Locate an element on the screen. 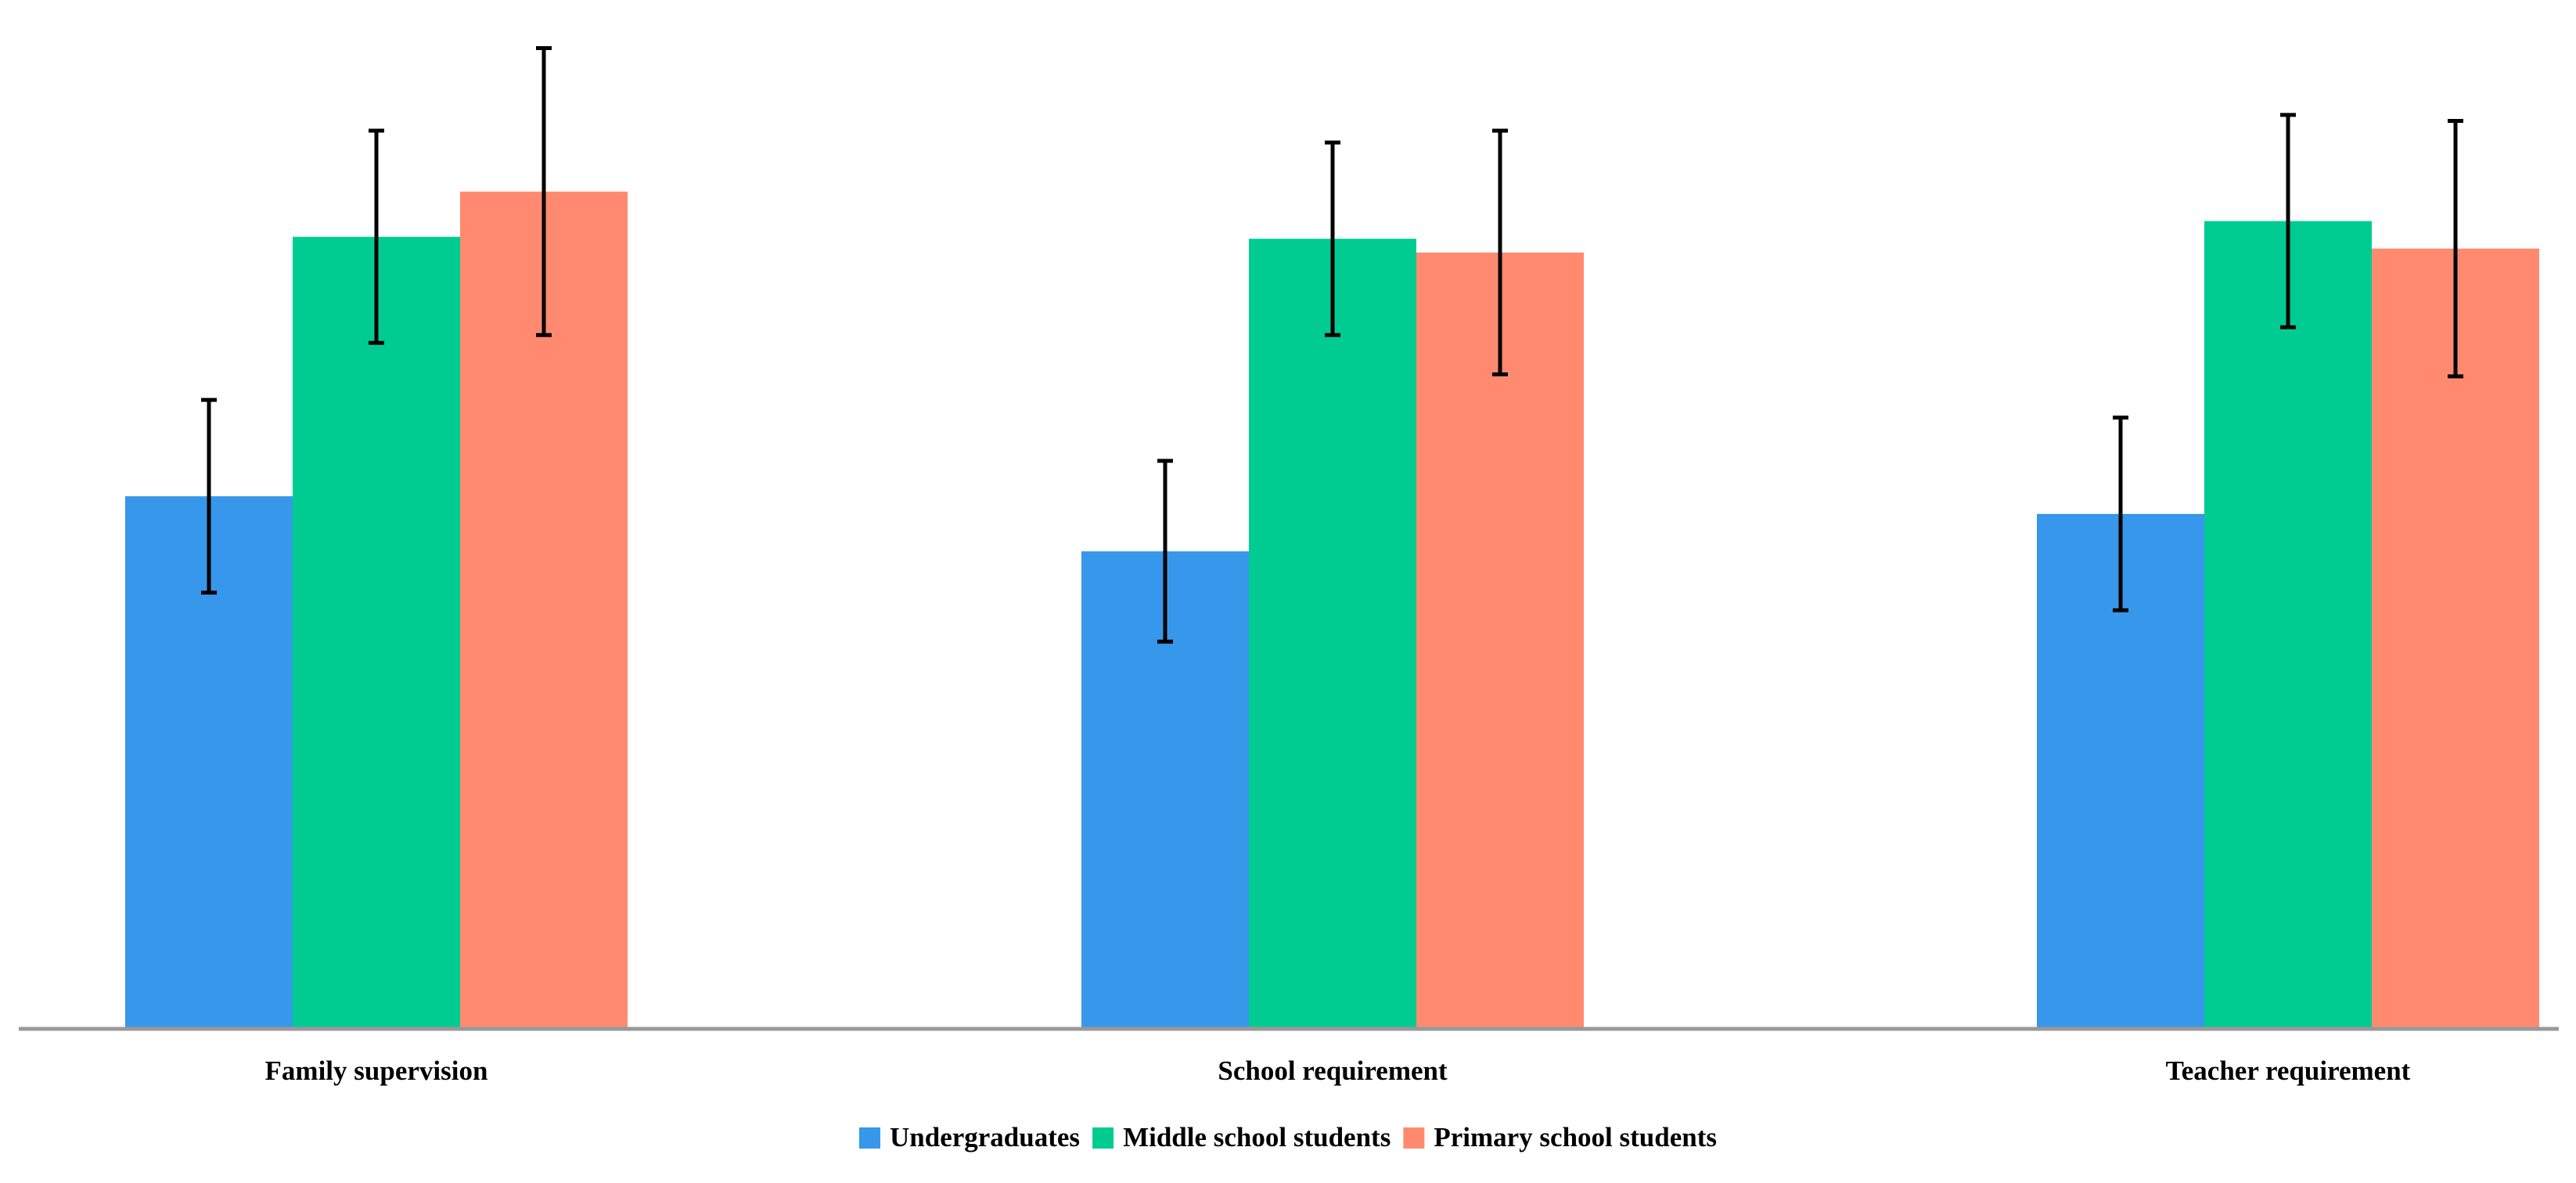 The width and height of the screenshot is (2576, 1183). x-tick-label: Teacher requirement is located at coordinates (2288, 1070).